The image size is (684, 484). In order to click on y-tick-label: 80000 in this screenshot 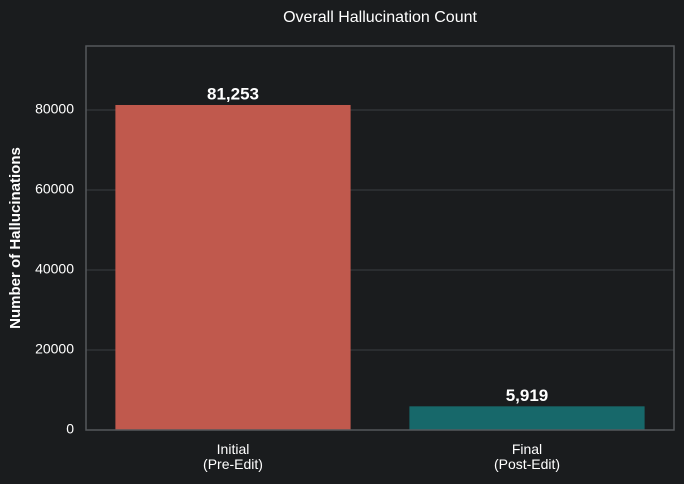, I will do `click(54, 109)`.